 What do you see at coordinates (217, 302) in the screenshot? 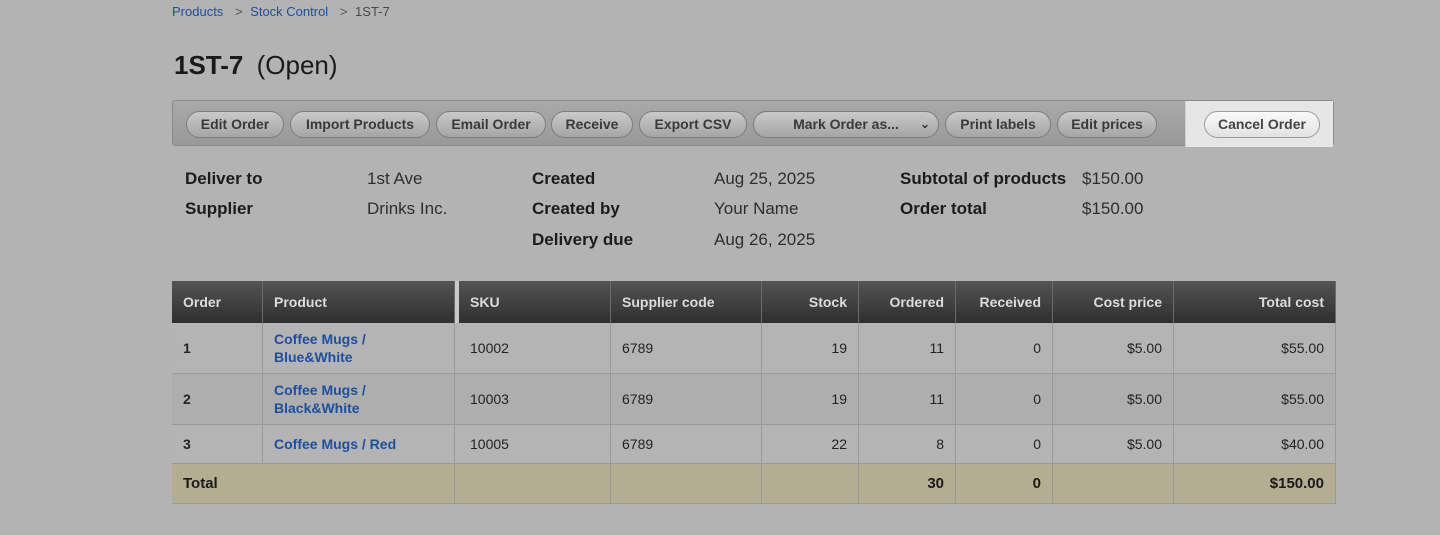
I see `column-header-order: Order` at bounding box center [217, 302].